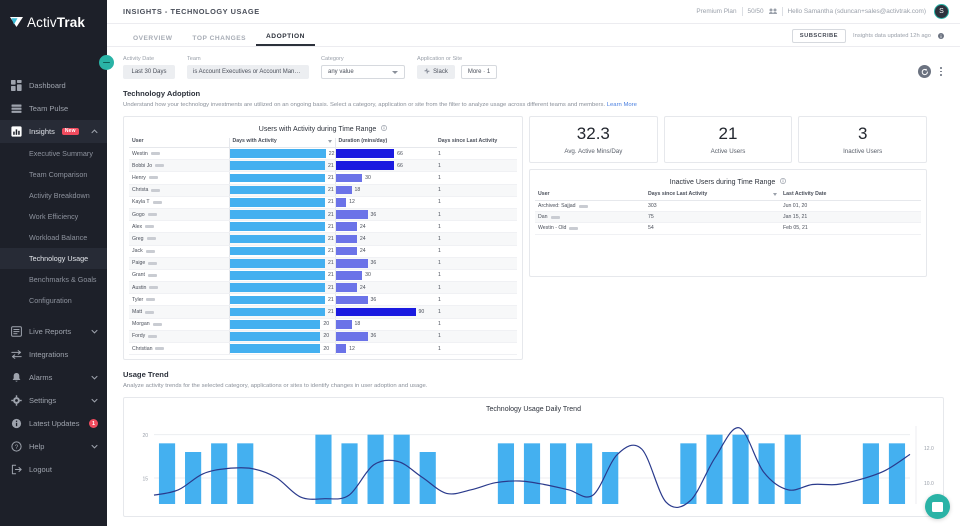  I want to click on table-row: Greg 21 24 1, so click(323, 239).